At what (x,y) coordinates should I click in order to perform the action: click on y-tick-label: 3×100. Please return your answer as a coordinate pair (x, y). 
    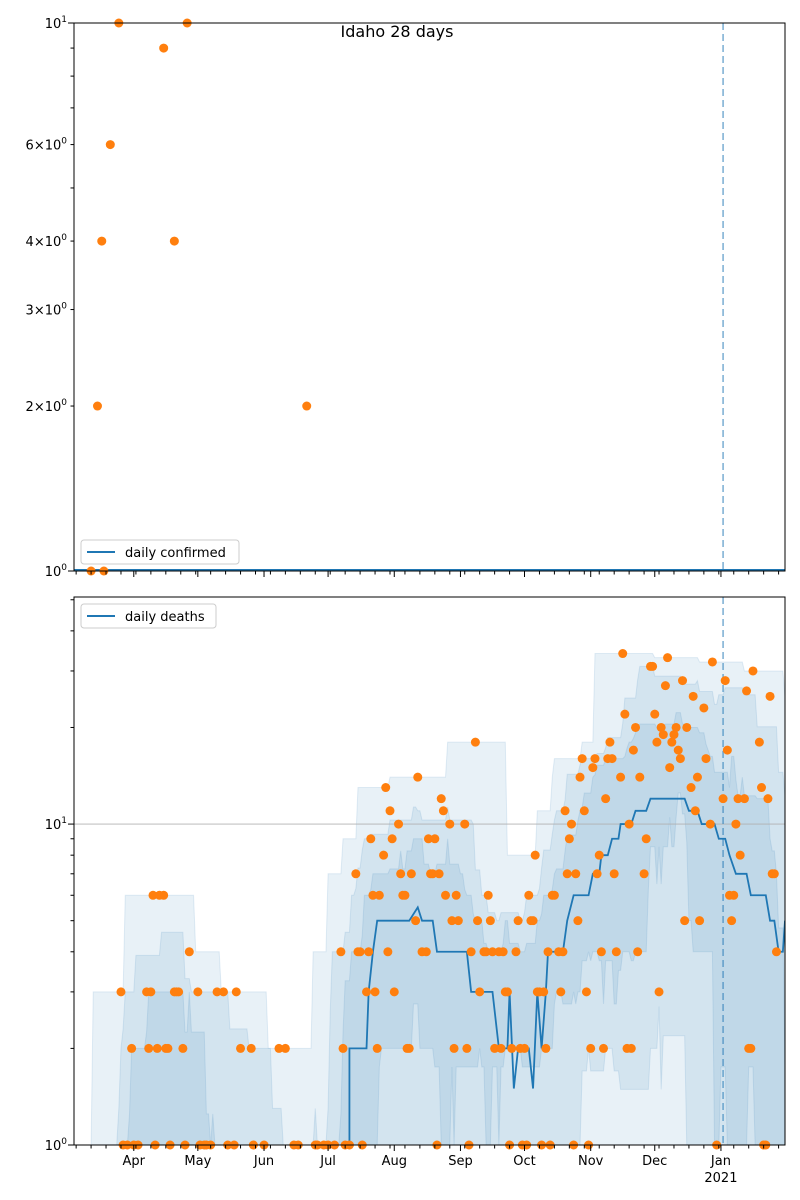
    Looking at the image, I should click on (47, 310).